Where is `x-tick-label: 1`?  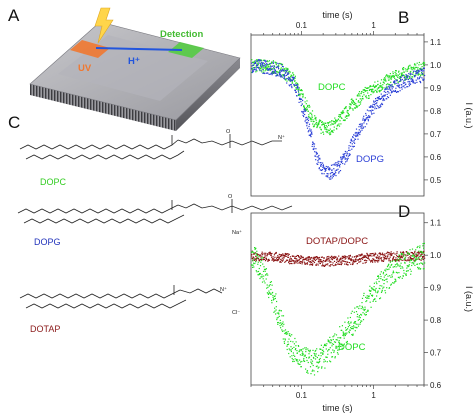
x-tick-label: 1 is located at coordinates (373, 395).